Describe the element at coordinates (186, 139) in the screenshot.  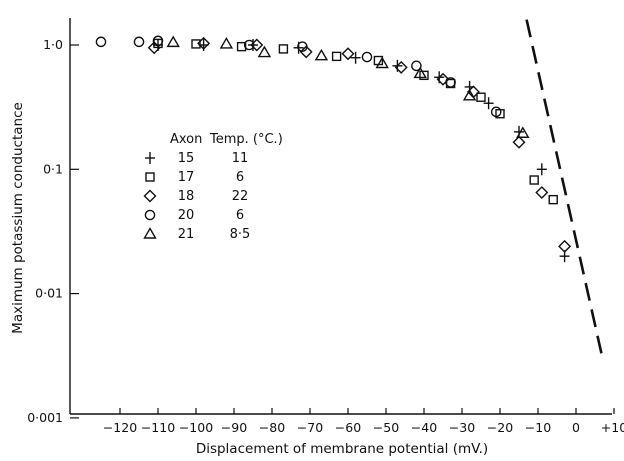
I see `legend-header-axon: Axon` at that location.